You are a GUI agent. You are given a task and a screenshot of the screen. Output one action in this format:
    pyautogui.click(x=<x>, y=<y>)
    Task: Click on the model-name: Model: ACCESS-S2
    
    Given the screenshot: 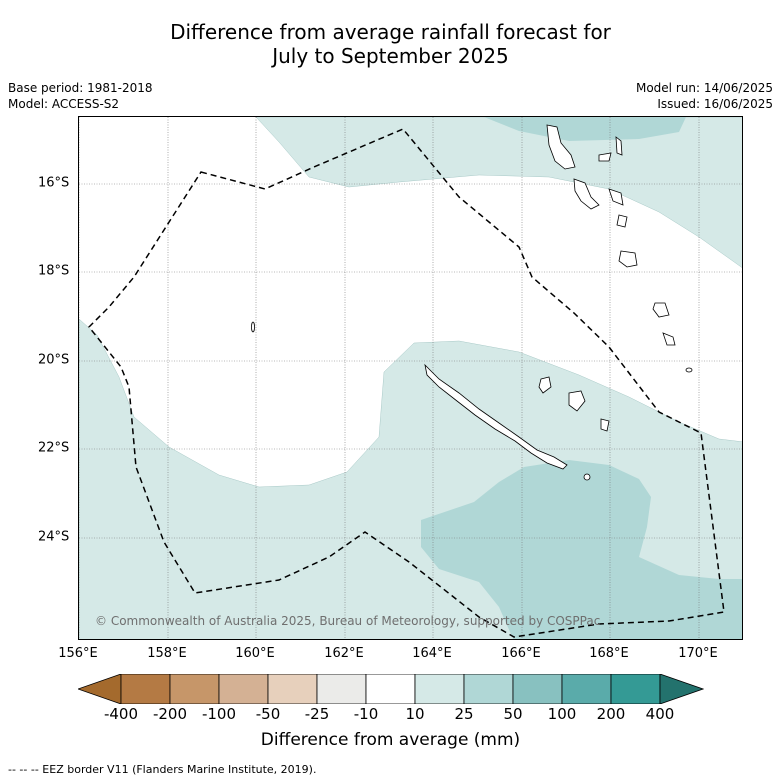 What is the action you would take?
    pyautogui.click(x=64, y=104)
    